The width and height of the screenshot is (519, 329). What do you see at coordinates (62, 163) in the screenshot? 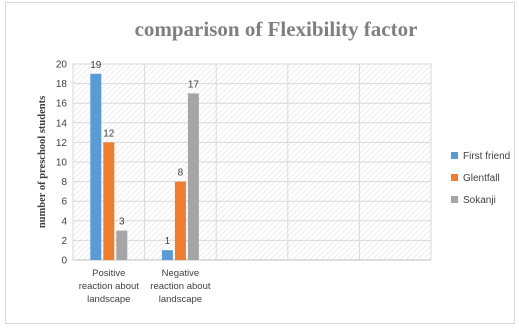
I see `y-tick-label: 10` at bounding box center [62, 163].